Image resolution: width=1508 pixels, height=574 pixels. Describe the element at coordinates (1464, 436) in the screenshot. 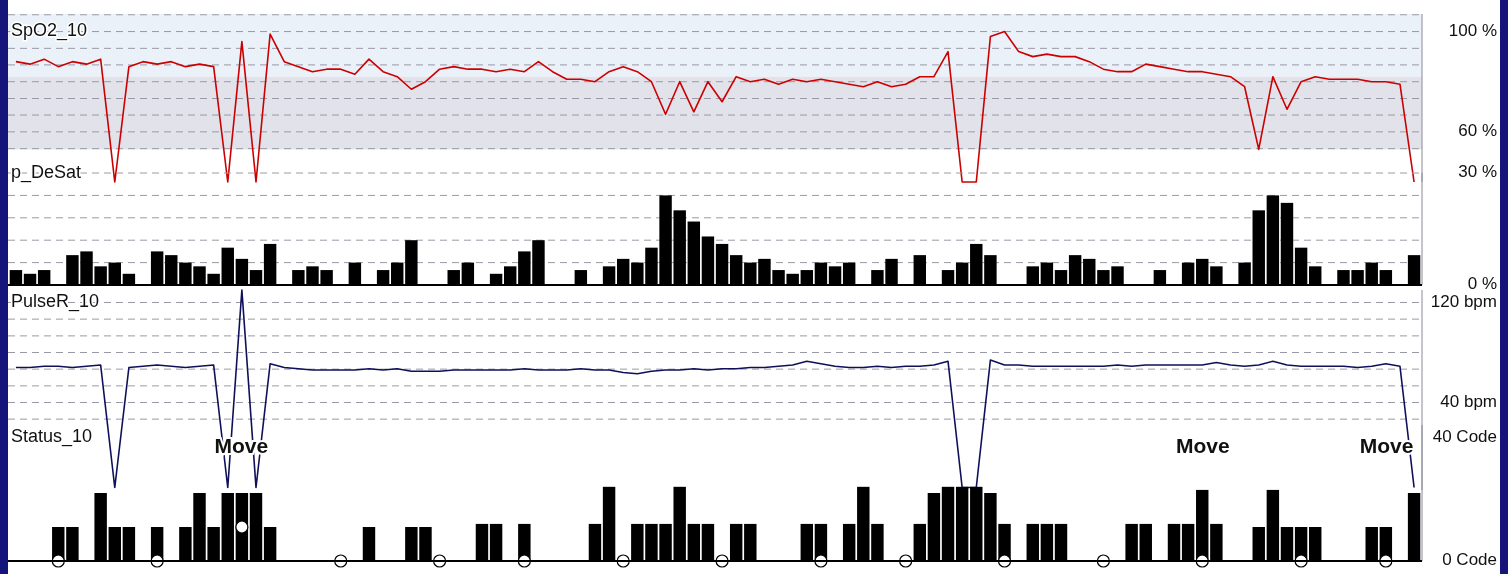

I see `y-tick-label: 40 Code` at that location.